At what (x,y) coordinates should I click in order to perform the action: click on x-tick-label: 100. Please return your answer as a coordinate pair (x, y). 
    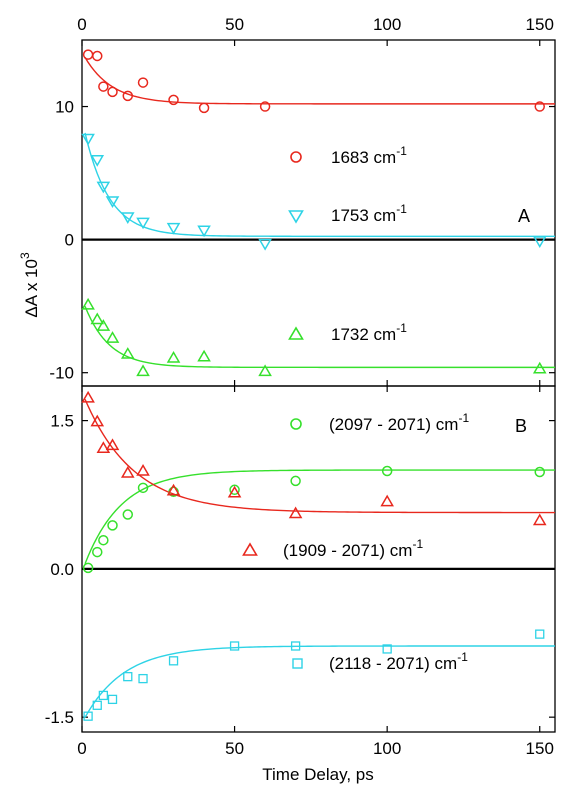
    Looking at the image, I should click on (387, 748).